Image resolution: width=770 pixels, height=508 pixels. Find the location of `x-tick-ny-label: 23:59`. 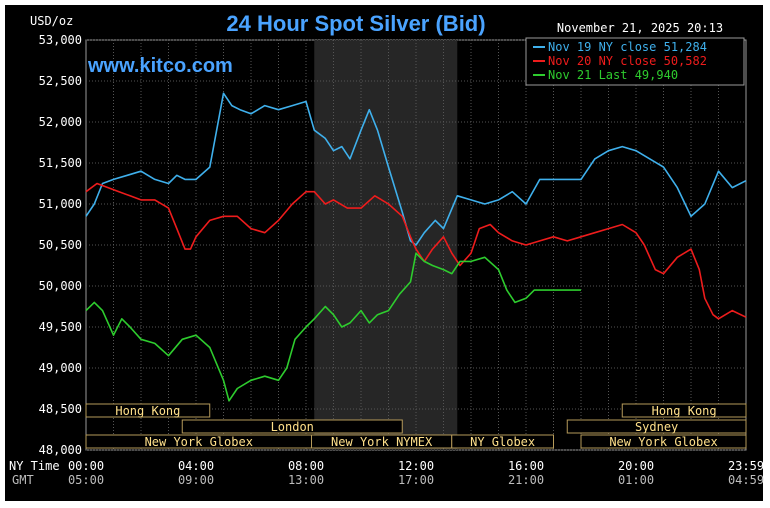

x-tick-ny-label: 23:59 is located at coordinates (746, 466).